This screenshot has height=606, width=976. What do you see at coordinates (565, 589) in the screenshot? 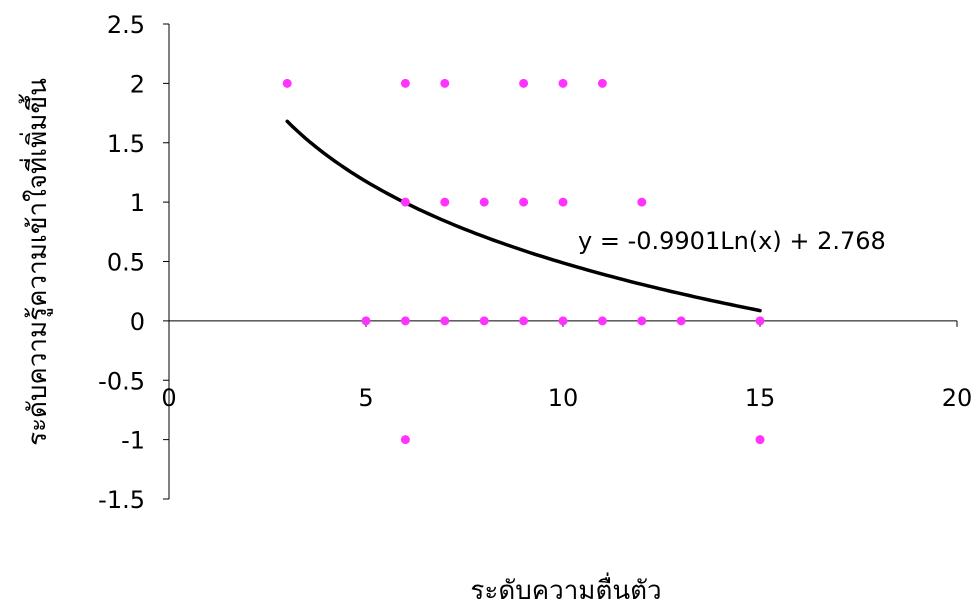
I see `x-axis-title: ระดับความตื่นตัว` at bounding box center [565, 589].